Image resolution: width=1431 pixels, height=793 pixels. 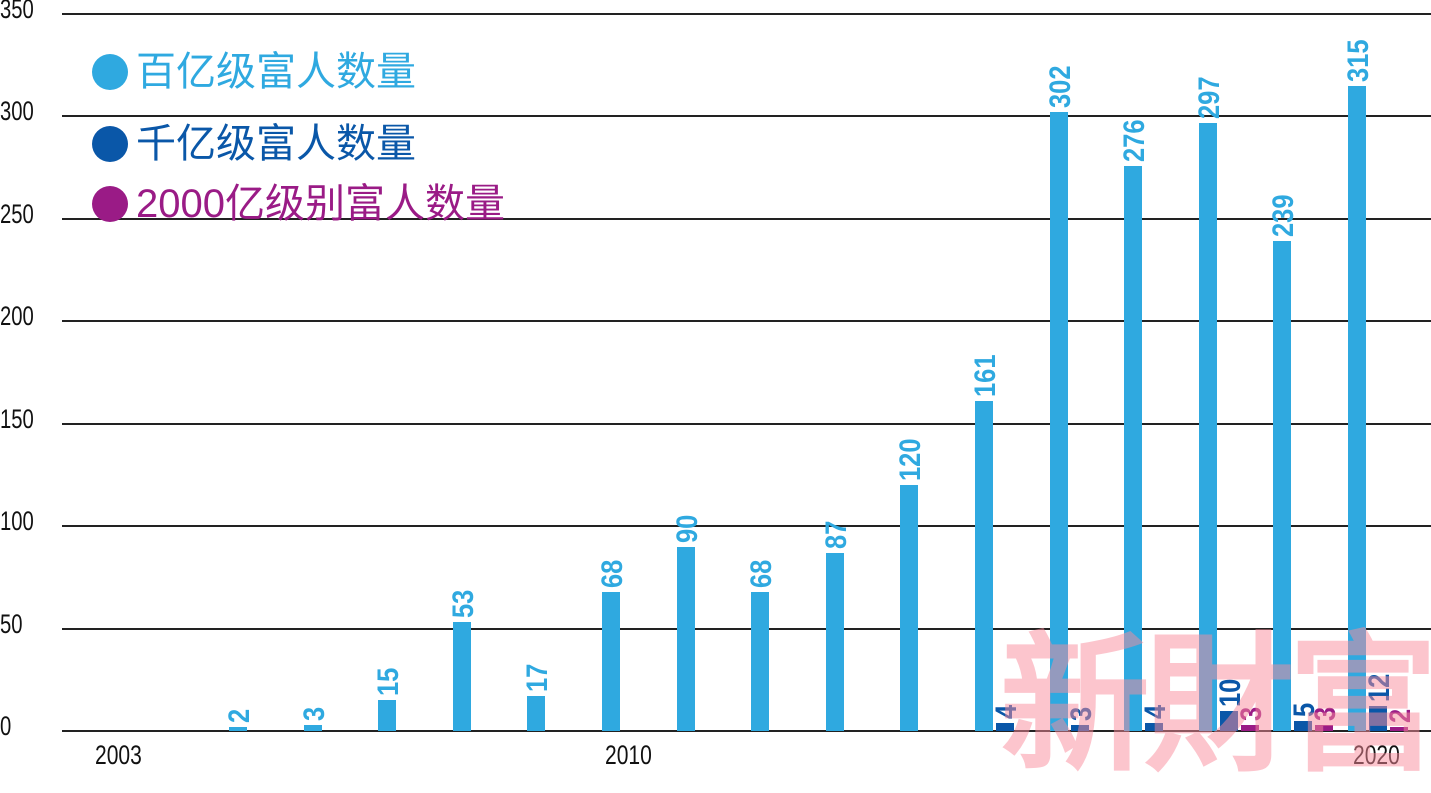 What do you see at coordinates (17, 111) in the screenshot?
I see `y-tick-label: 300` at bounding box center [17, 111].